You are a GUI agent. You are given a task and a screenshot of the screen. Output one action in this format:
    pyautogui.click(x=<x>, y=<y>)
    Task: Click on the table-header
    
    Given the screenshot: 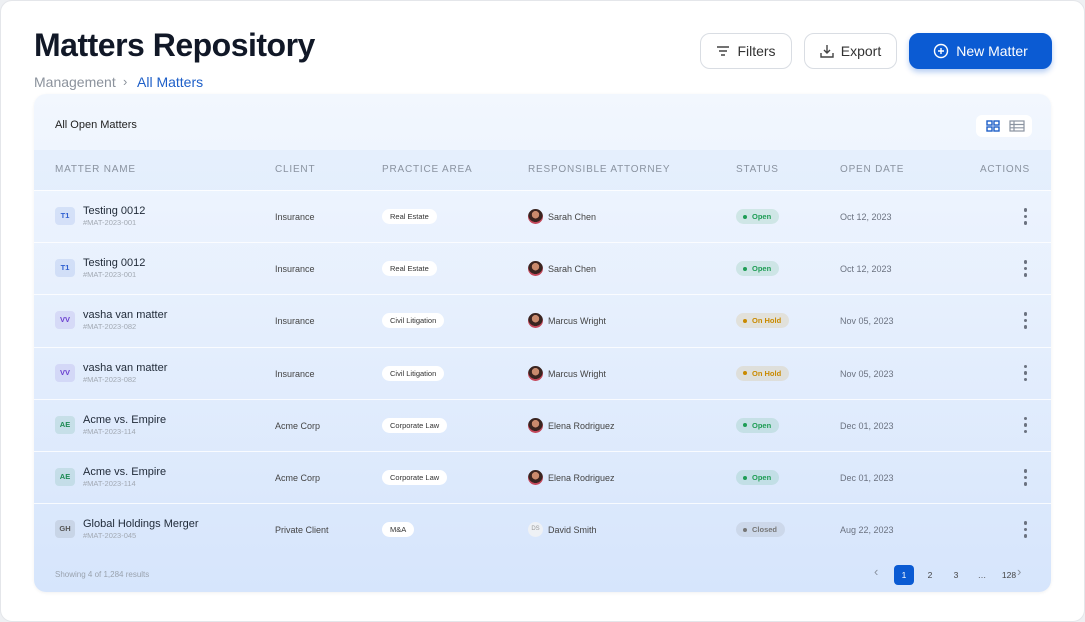 What is the action you would take?
    pyautogui.click(x=542, y=170)
    